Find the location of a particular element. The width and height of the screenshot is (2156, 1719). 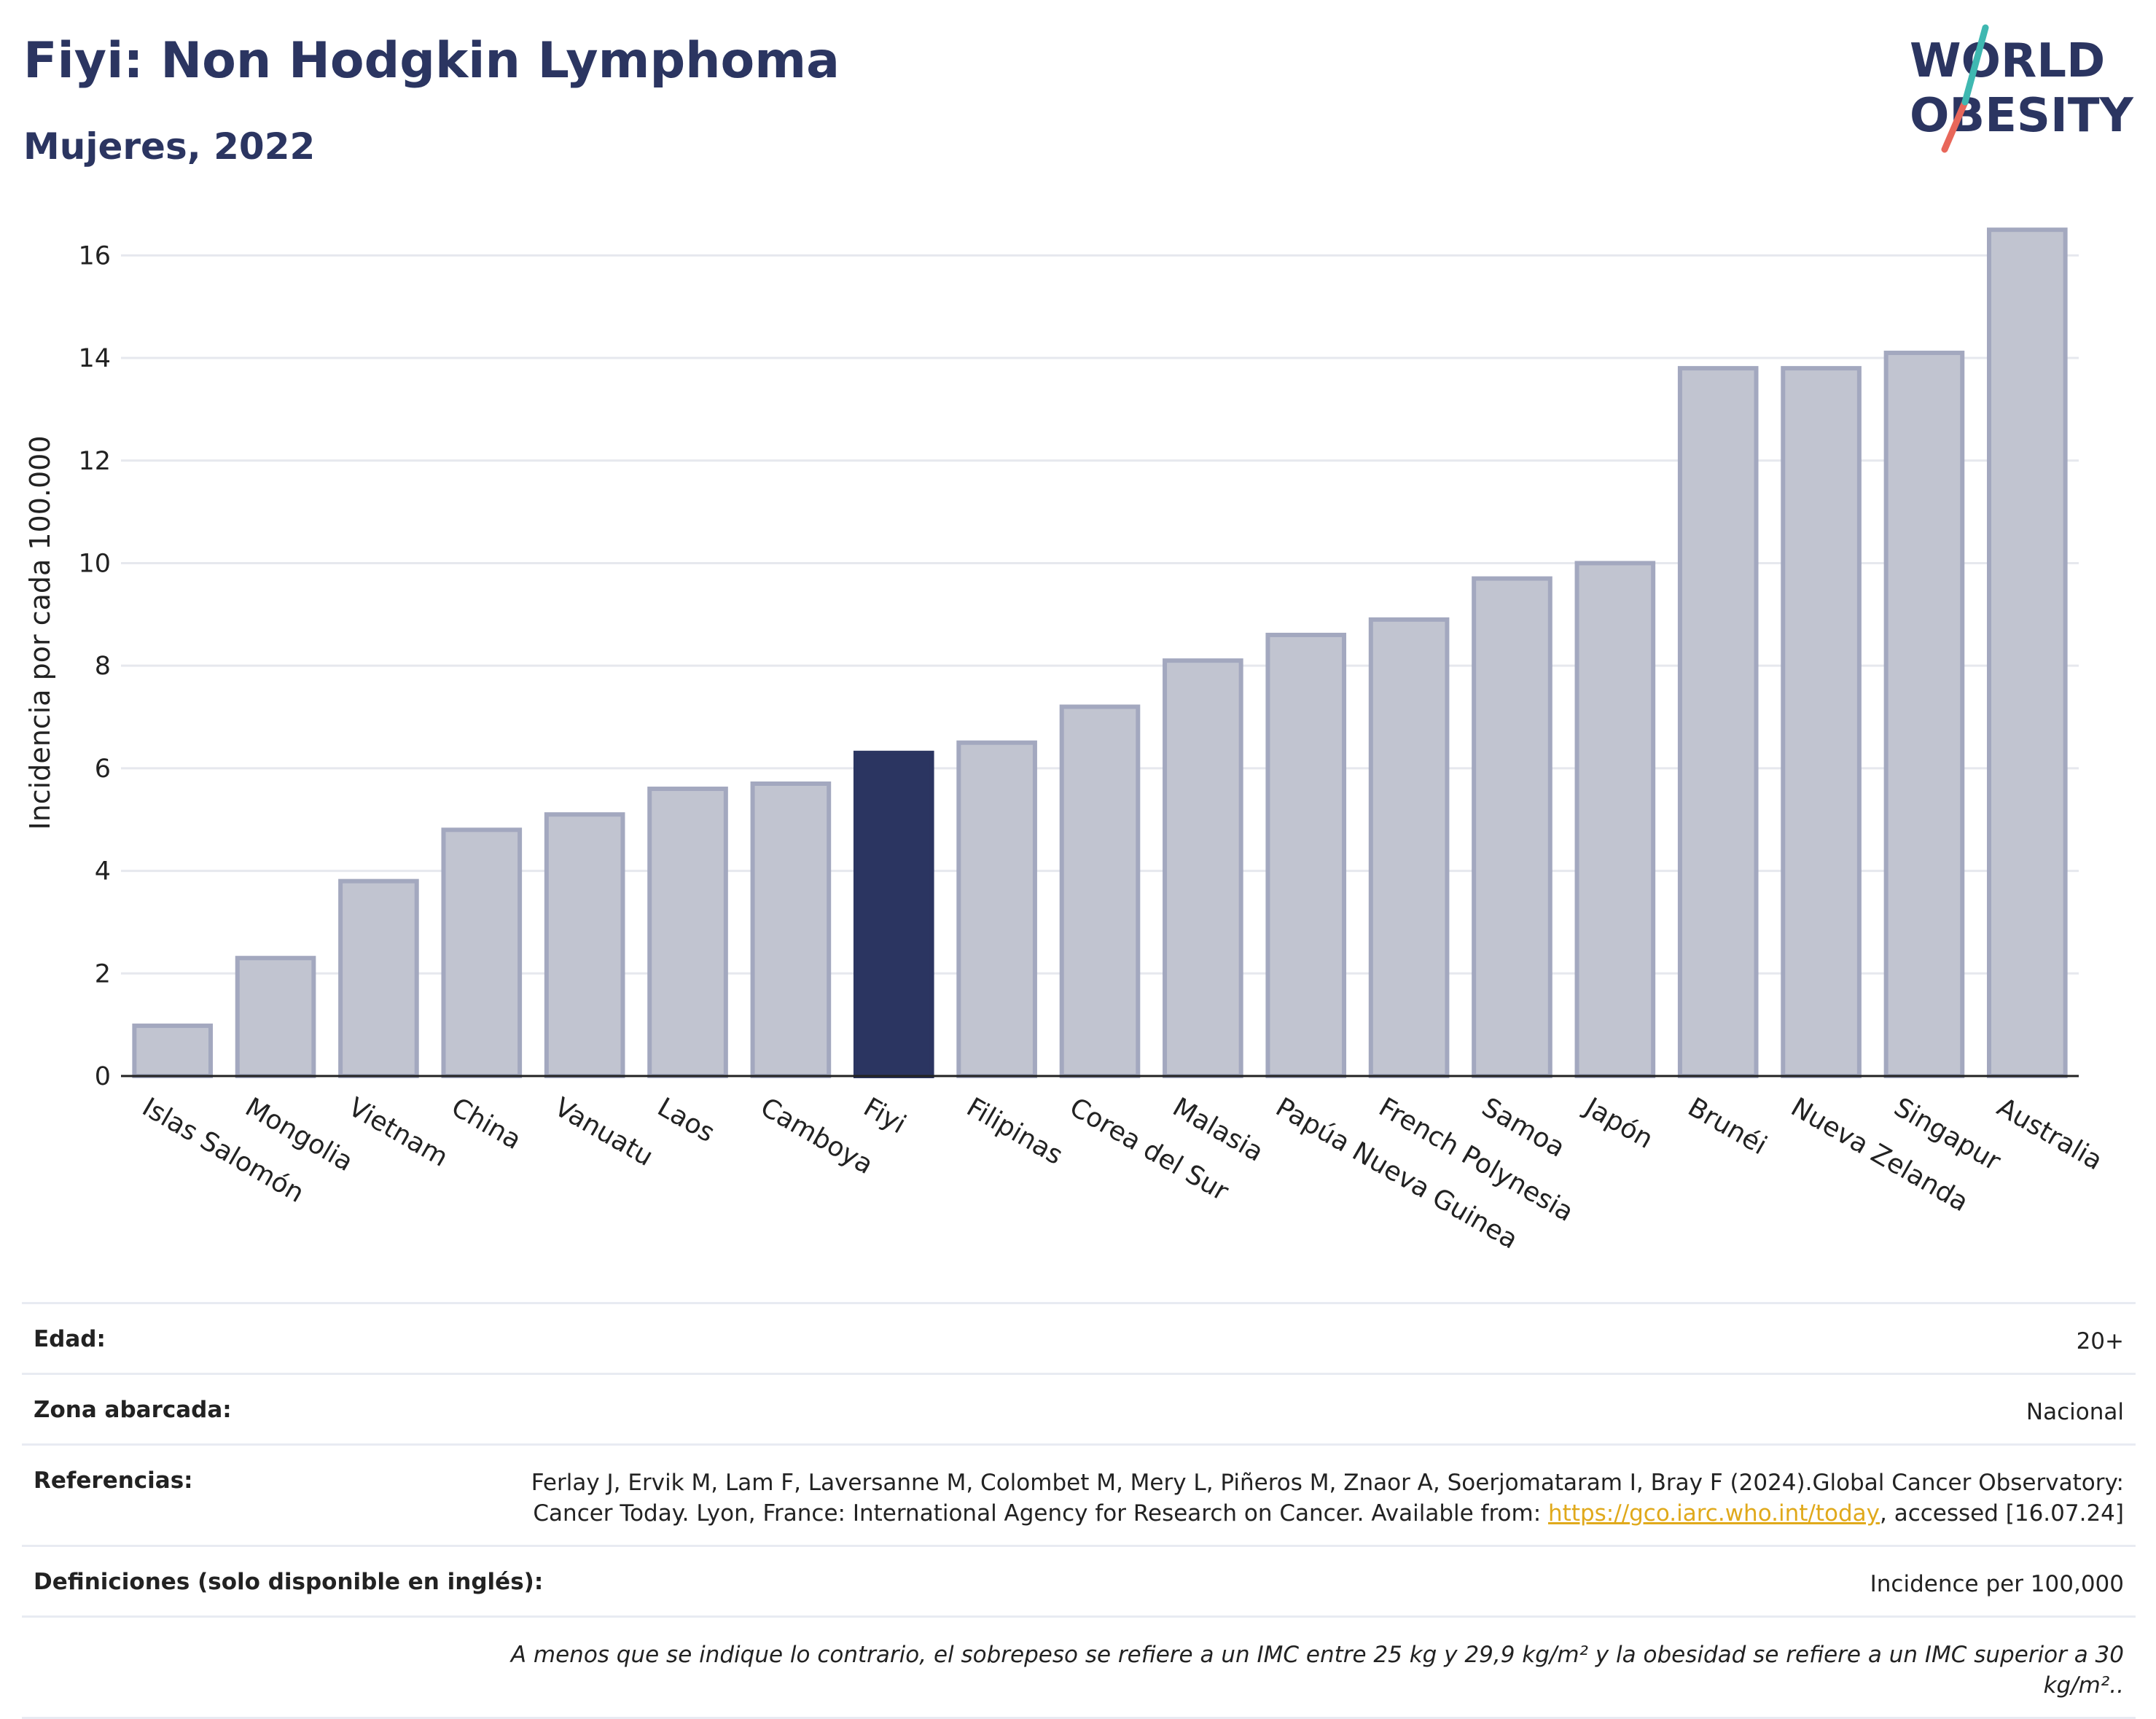

bar-filipinas is located at coordinates (997, 909).